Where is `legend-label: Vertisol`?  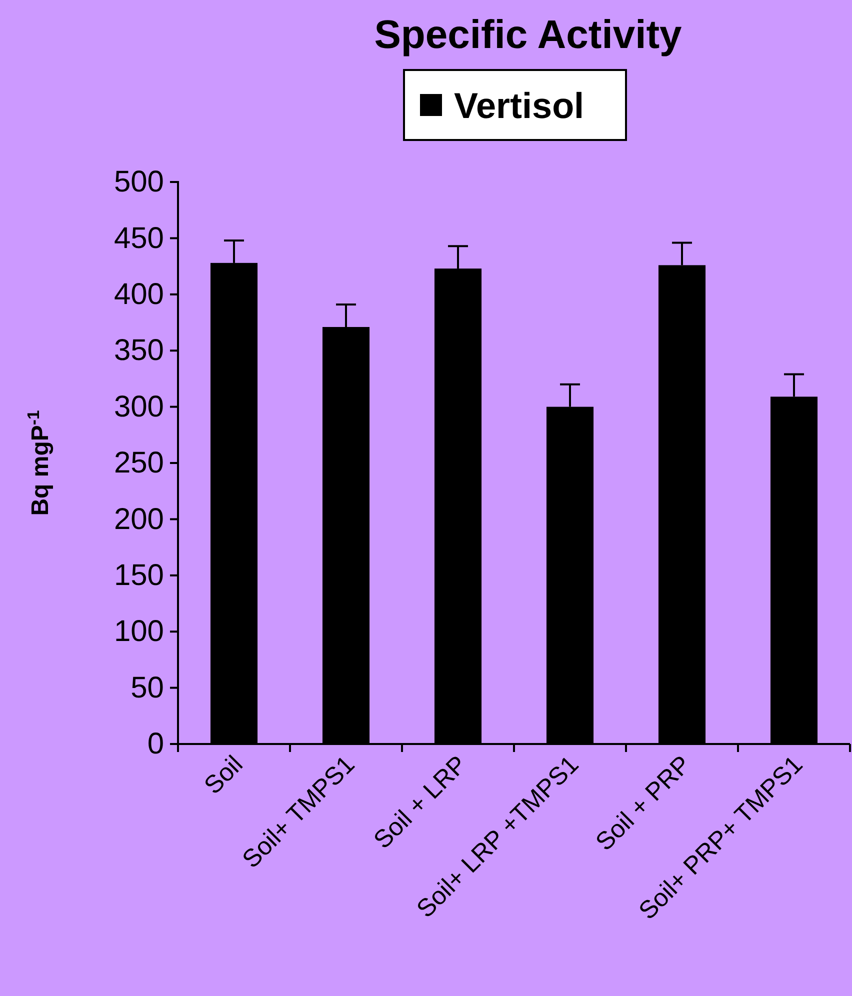
legend-label: Vertisol is located at coordinates (519, 105).